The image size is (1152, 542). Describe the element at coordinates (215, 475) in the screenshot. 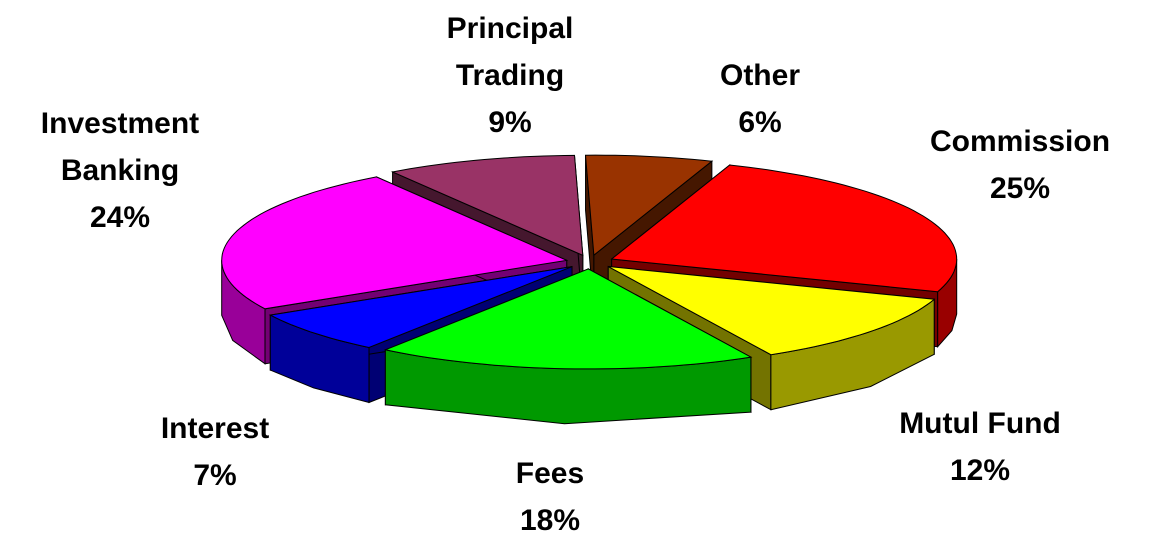

I see `label-value: 7%` at that location.